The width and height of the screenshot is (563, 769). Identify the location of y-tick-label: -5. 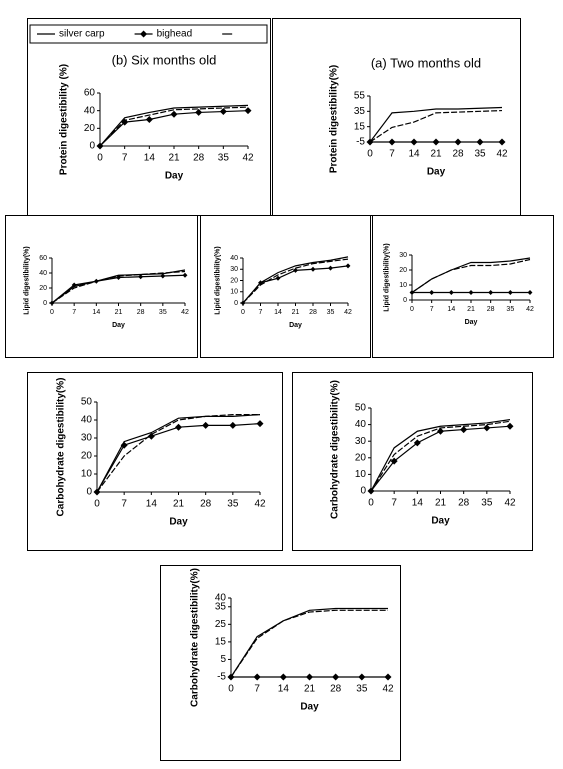
(221, 677).